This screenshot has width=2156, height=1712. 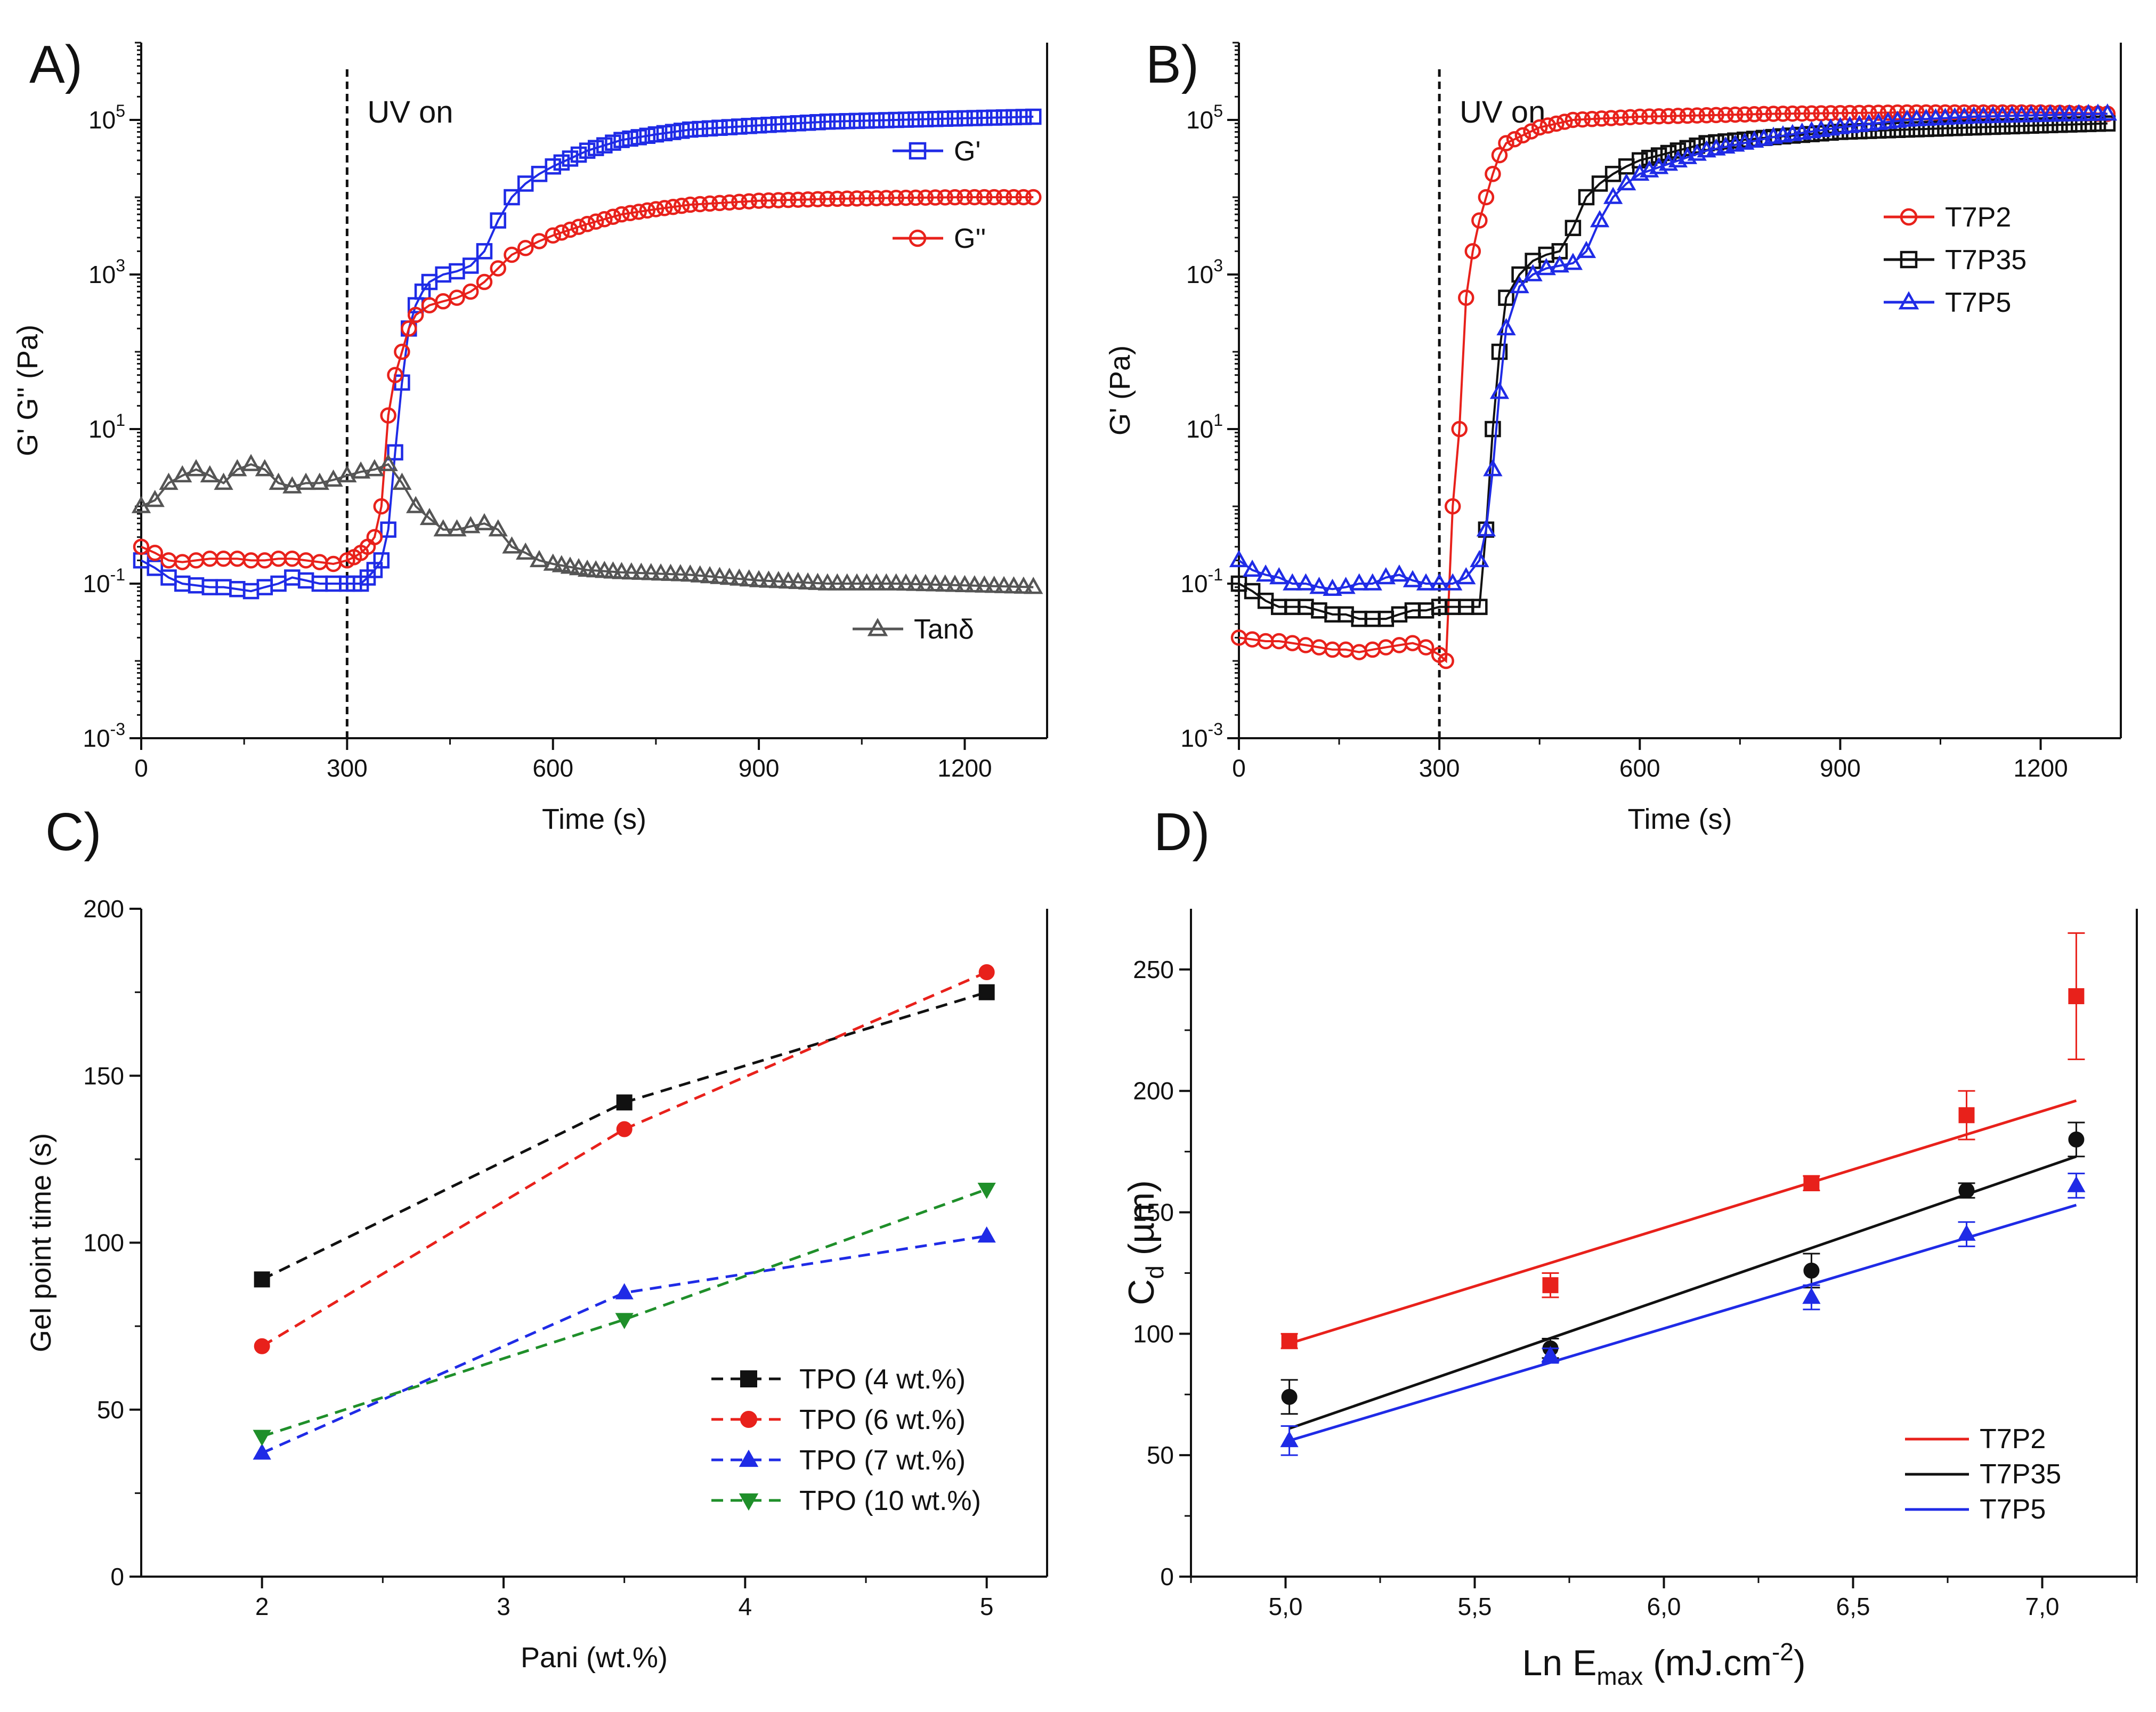 What do you see at coordinates (110, 1410) in the screenshot?
I see `y-tick-label: 50` at bounding box center [110, 1410].